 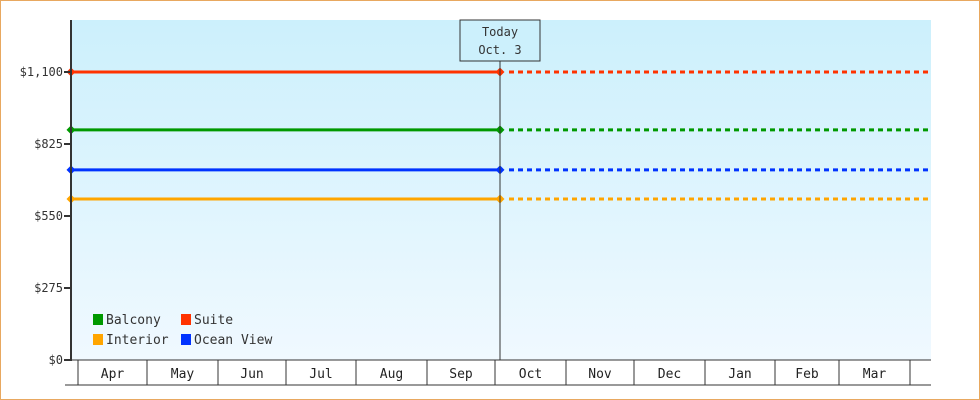 I want to click on month-label-nov: Nov, so click(x=600, y=374).